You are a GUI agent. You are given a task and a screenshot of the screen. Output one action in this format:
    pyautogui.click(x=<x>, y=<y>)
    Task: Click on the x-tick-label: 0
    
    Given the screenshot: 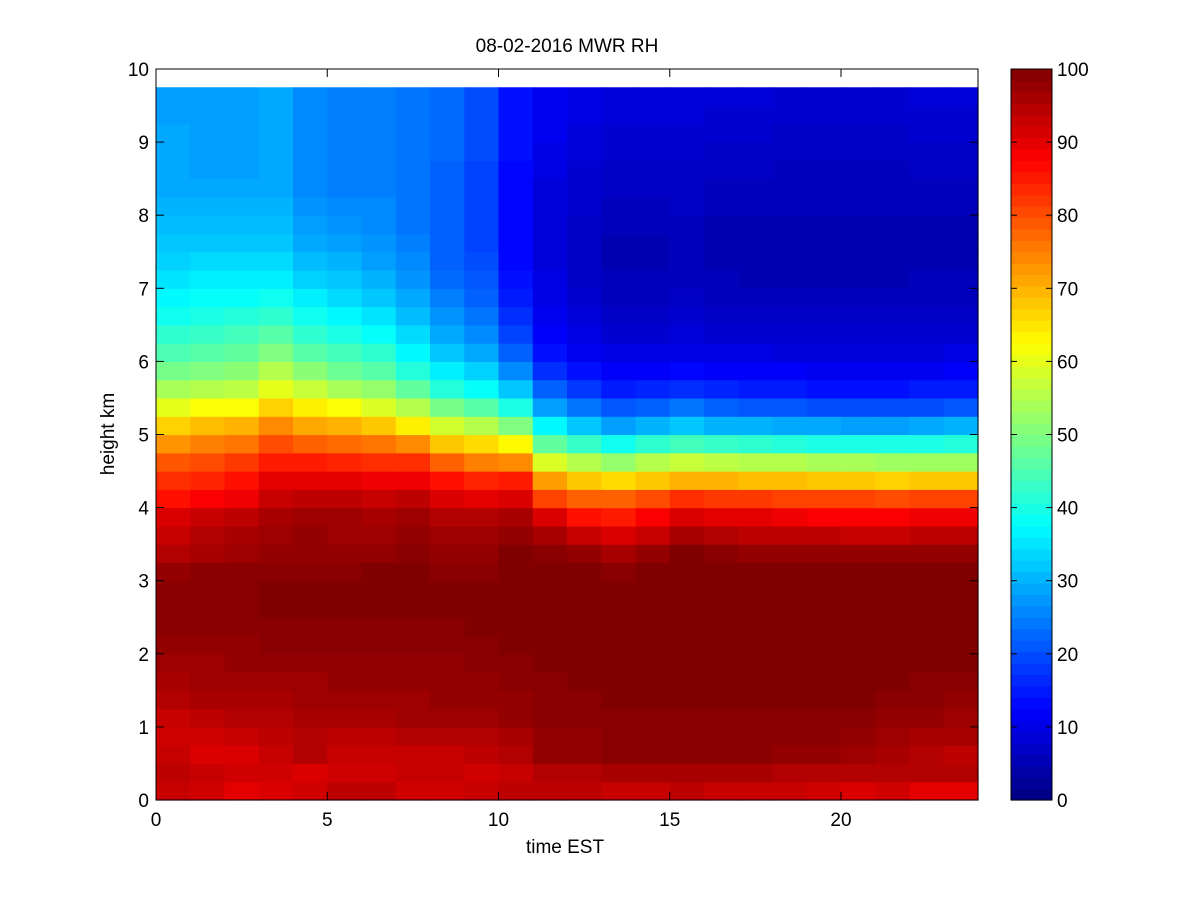 What is the action you would take?
    pyautogui.click(x=156, y=820)
    